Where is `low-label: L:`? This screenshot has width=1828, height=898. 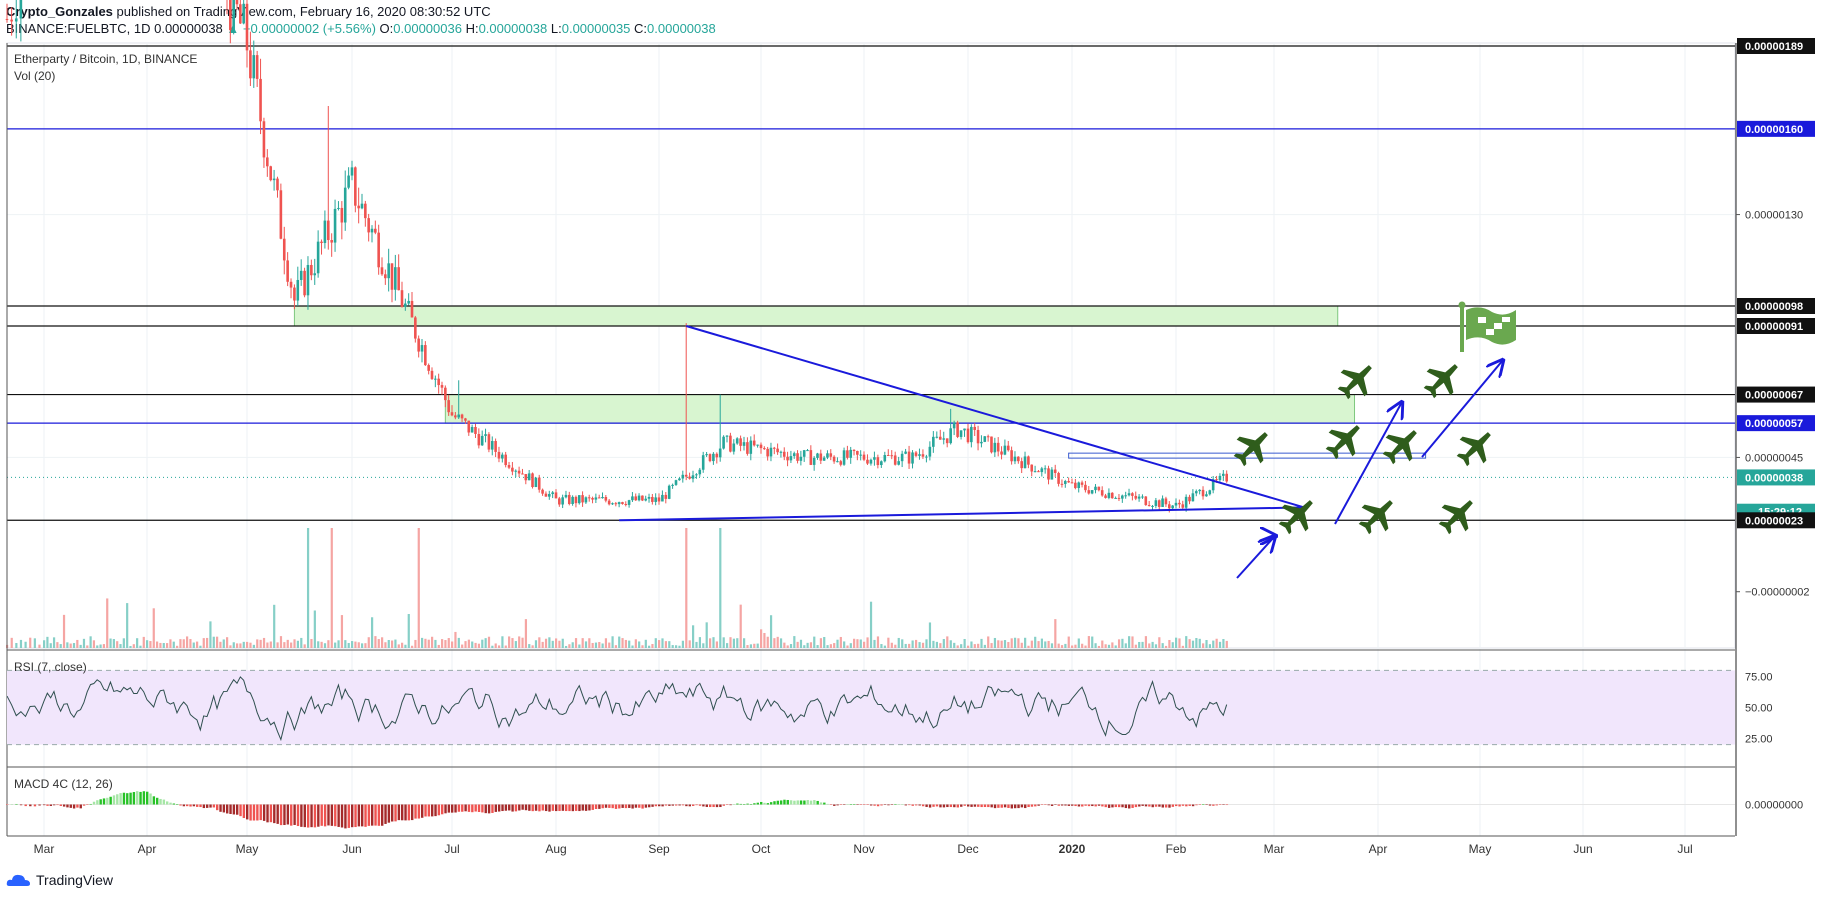
low-label: L: is located at coordinates (556, 28).